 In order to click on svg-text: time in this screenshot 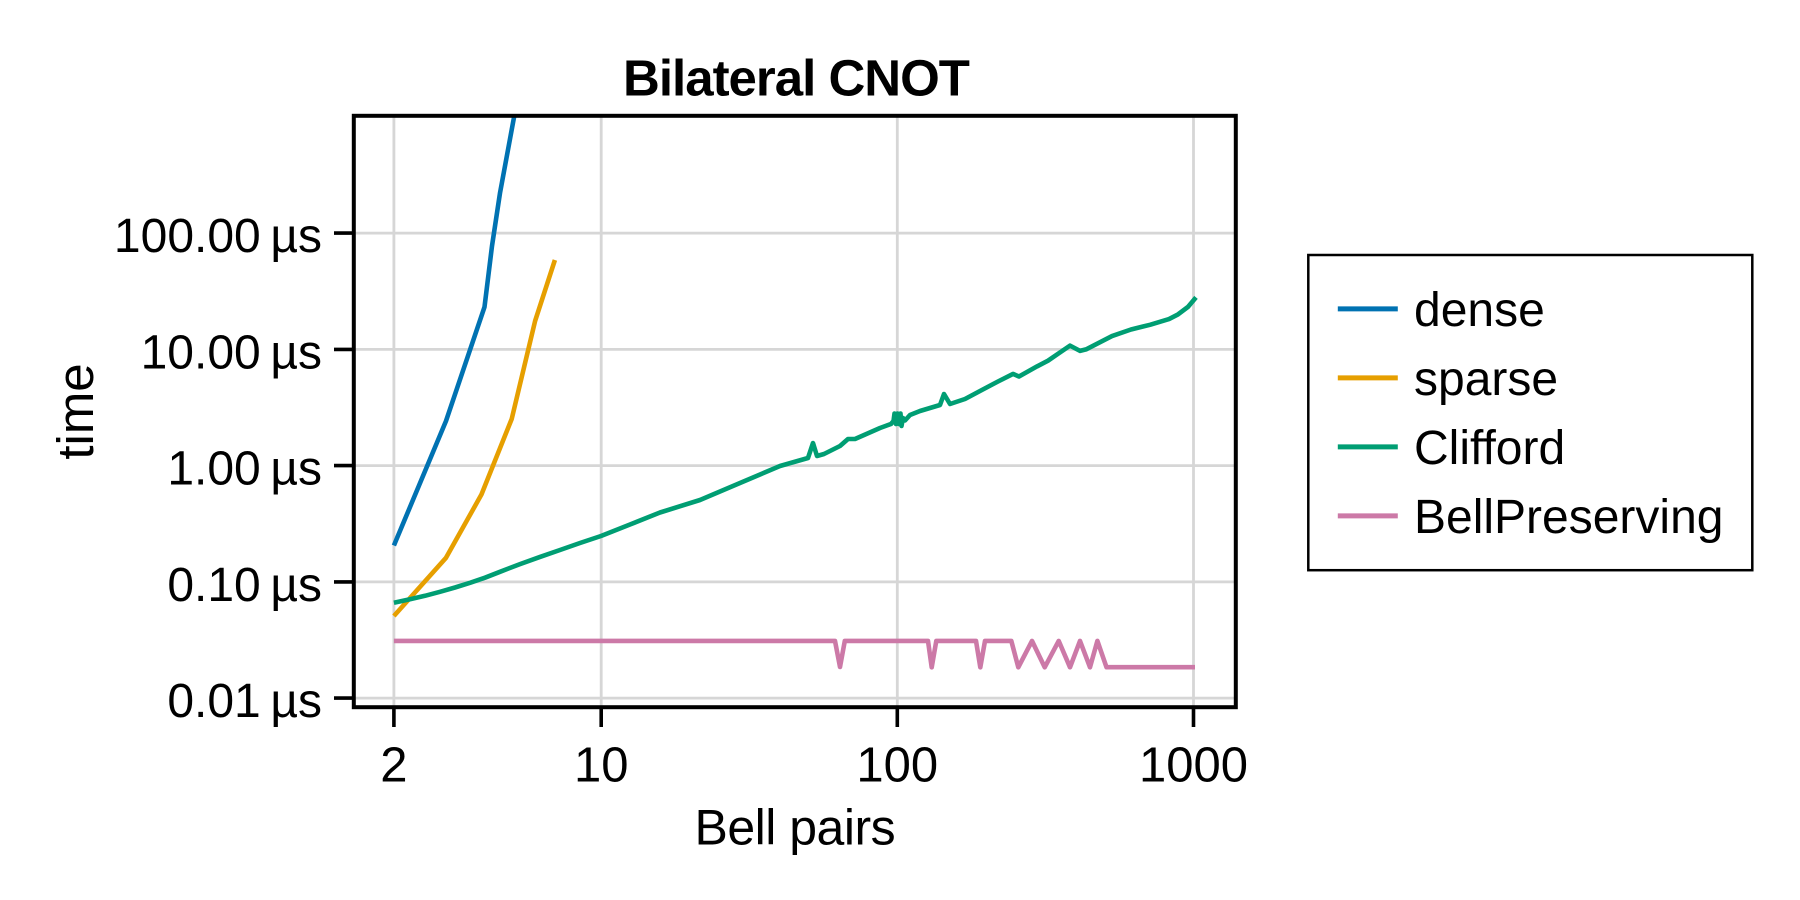, I will do `click(75, 411)`.